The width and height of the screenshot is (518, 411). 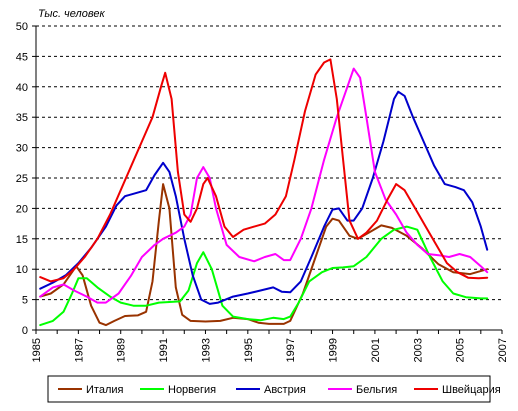 I want to click on x-tick-label: 1997, so click(x=291, y=350).